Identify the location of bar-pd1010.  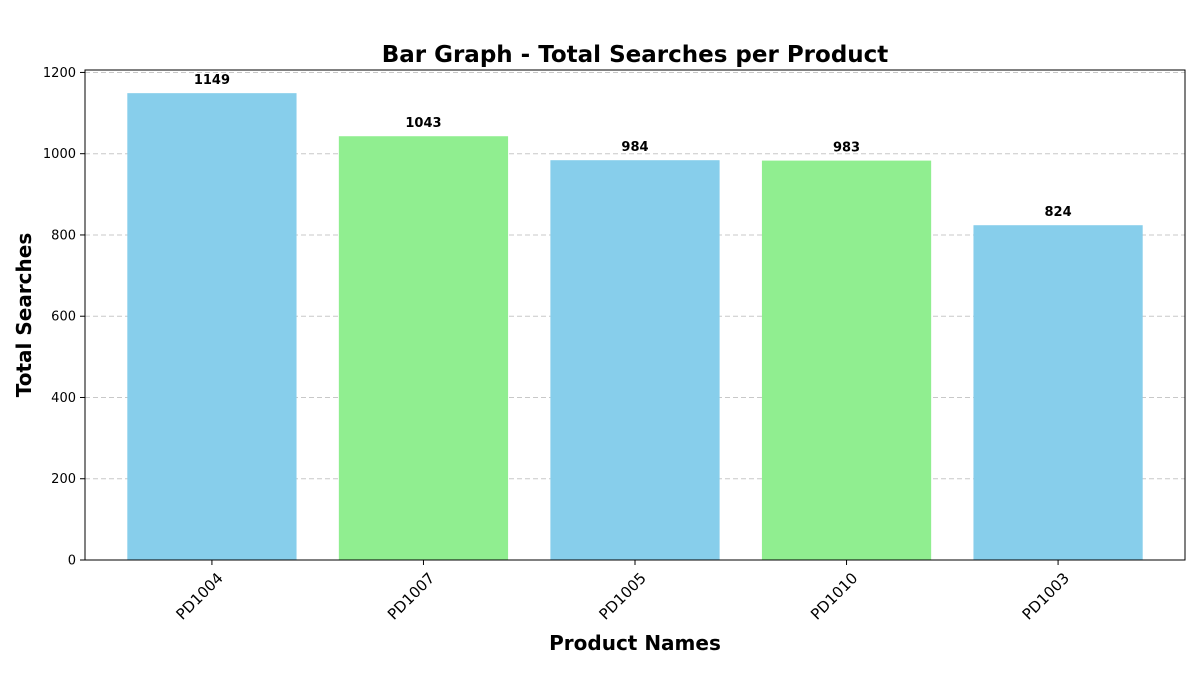
(846, 360).